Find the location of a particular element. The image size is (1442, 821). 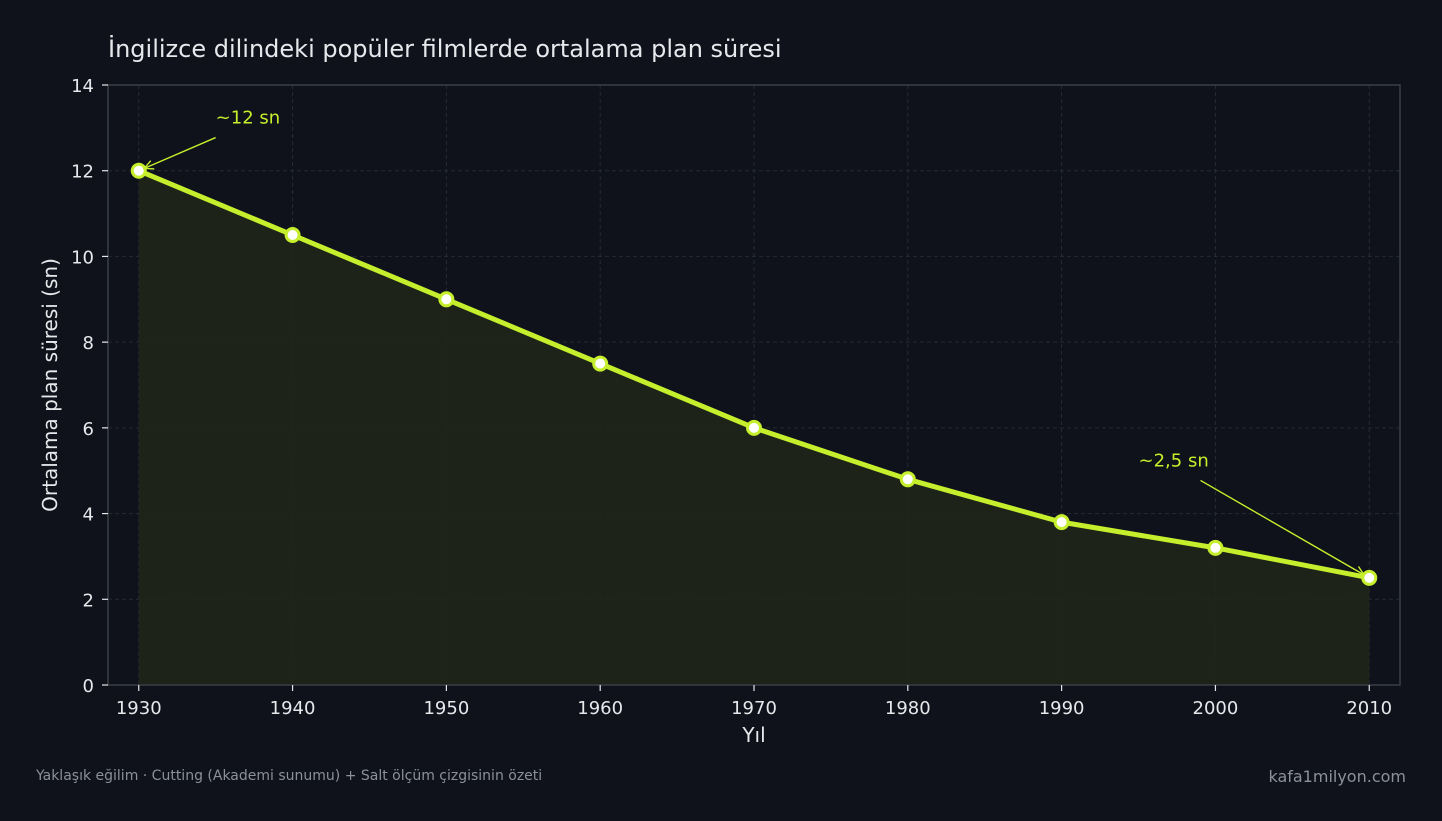

y-axis-label: Ortalama plan süresi (sn) is located at coordinates (50, 385).